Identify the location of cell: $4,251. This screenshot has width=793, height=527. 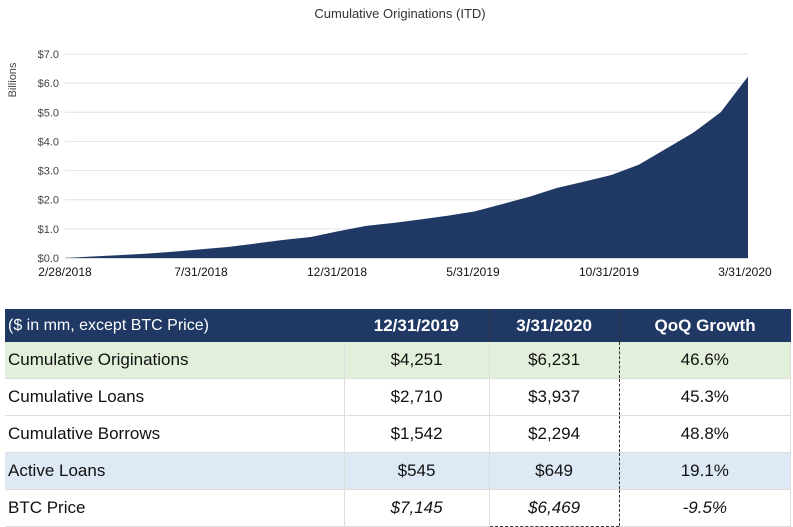
(417, 360).